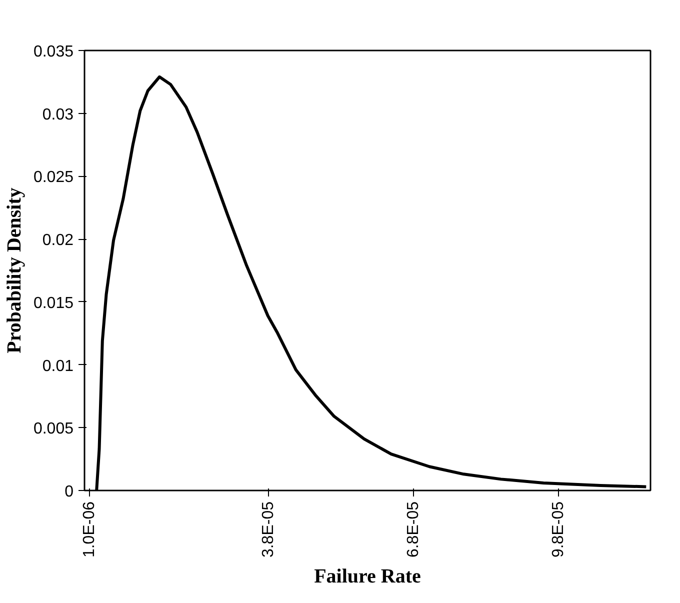  I want to click on y-tick-label: 0.025, so click(53, 177).